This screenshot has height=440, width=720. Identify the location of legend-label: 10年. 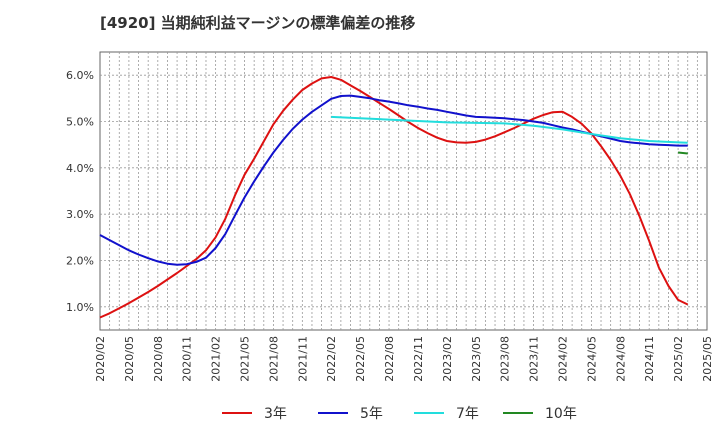
(561, 414).